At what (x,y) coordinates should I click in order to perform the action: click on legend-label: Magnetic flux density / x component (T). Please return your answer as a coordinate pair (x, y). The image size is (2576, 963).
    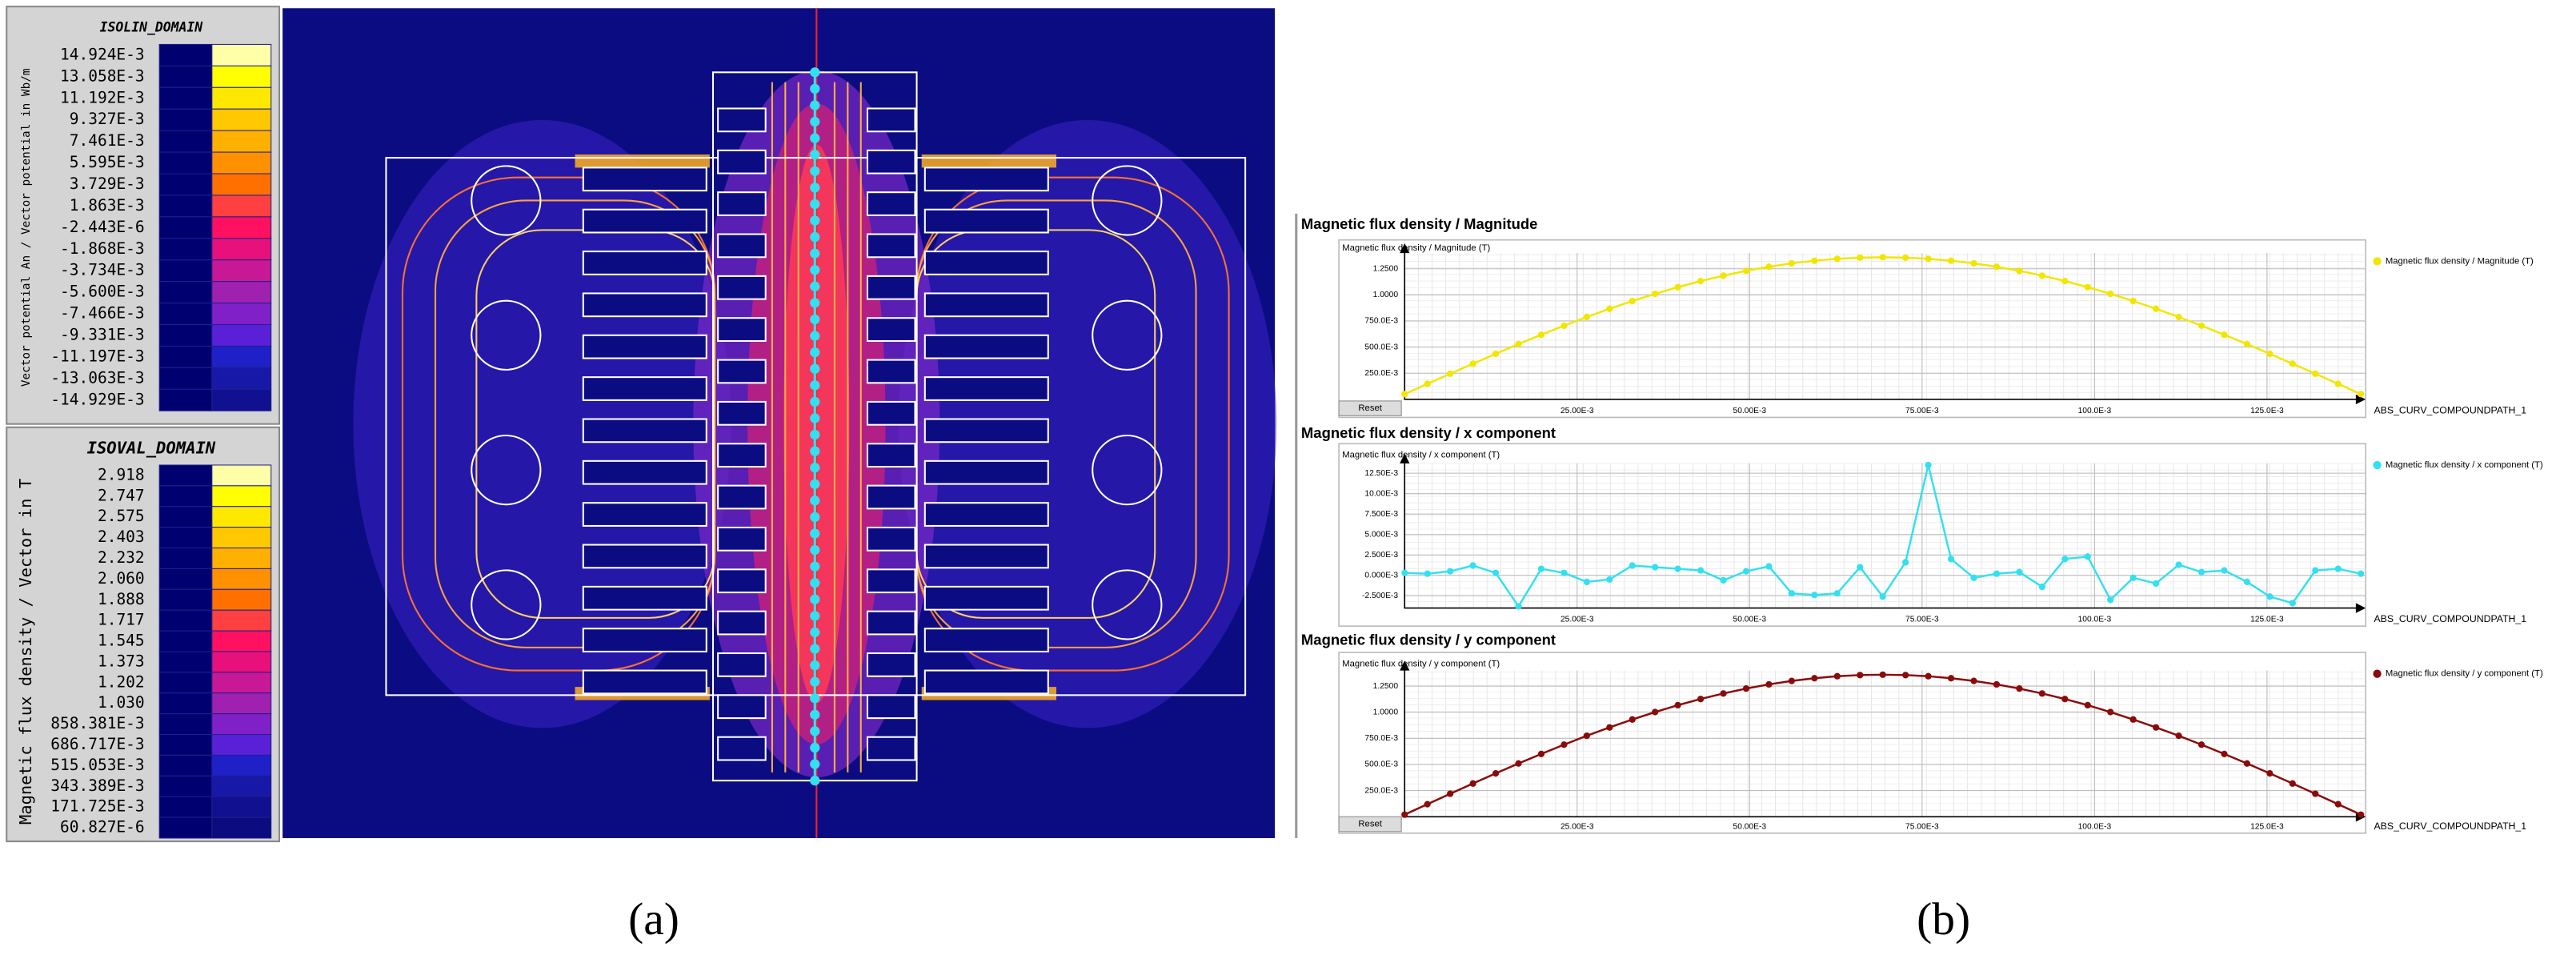
    Looking at the image, I should click on (2464, 465).